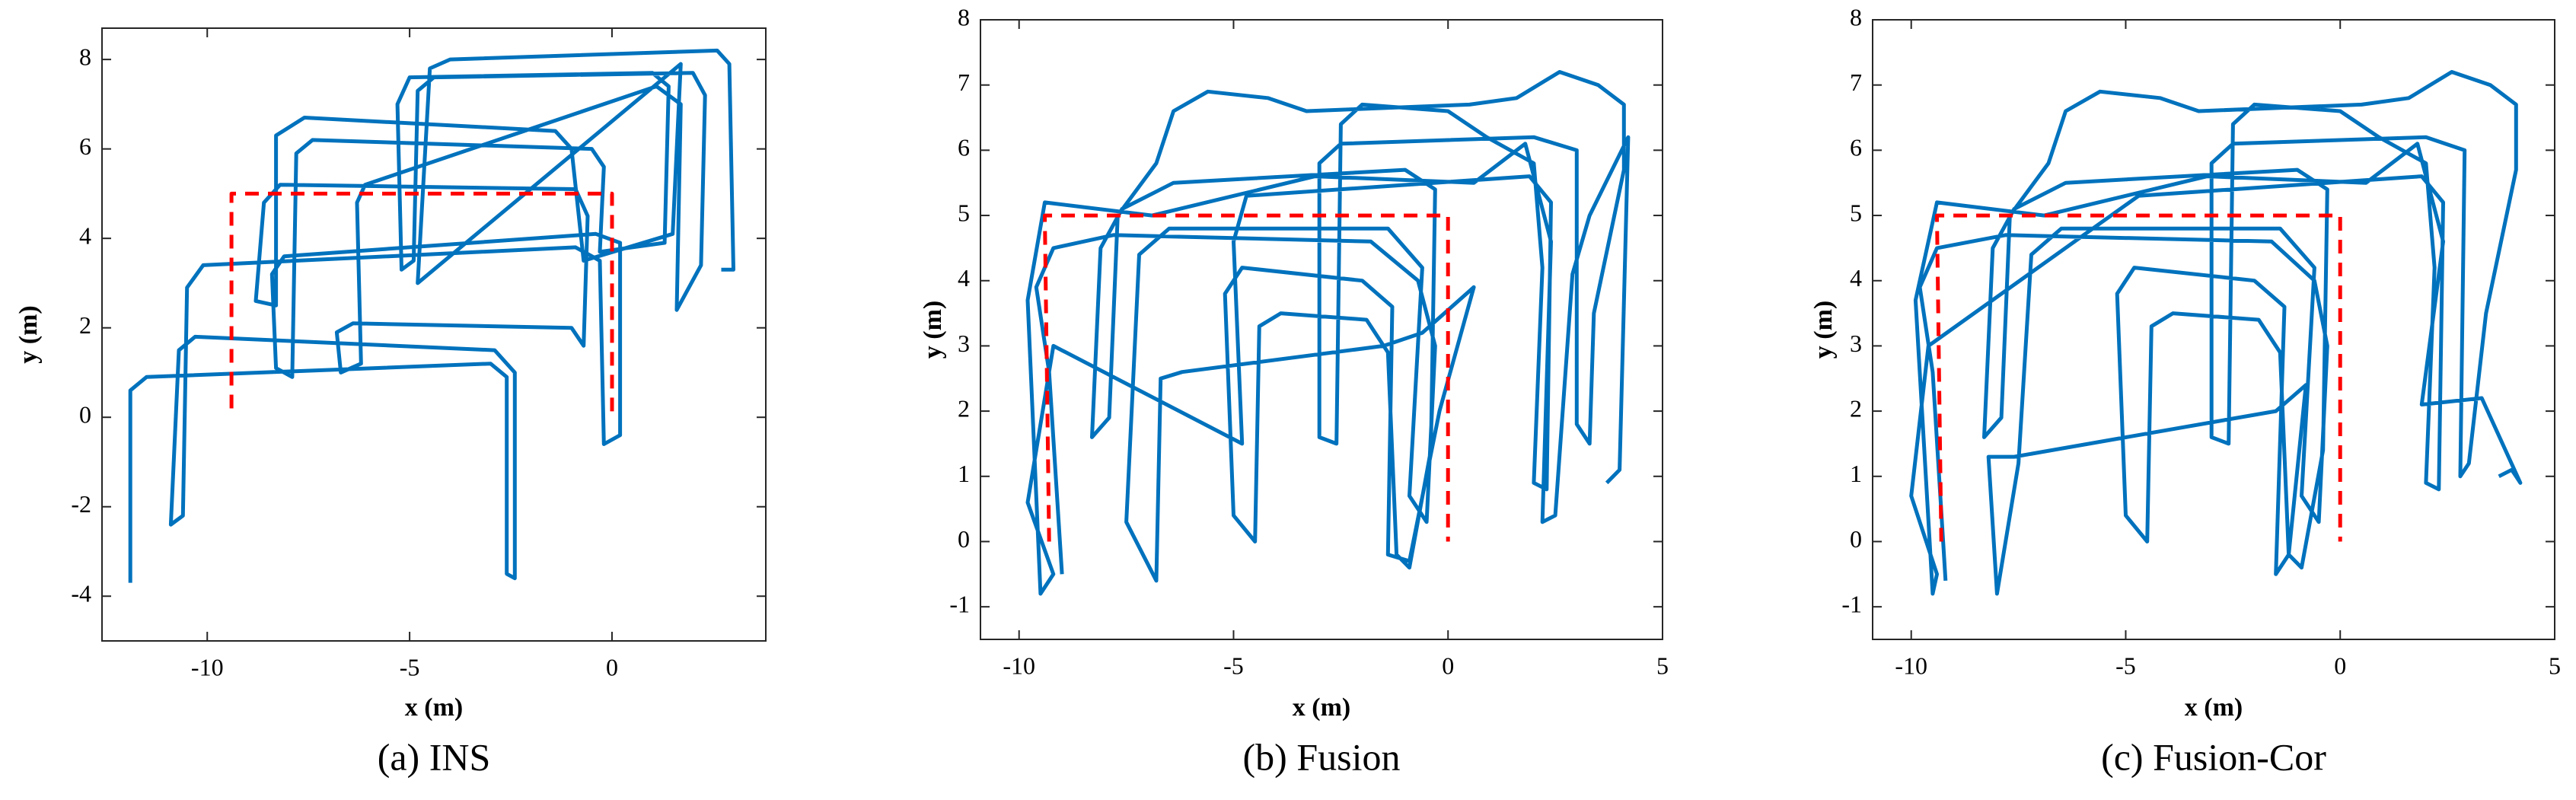 The height and width of the screenshot is (800, 2576). Describe the element at coordinates (81, 593) in the screenshot. I see `y-tick-label: -4` at that location.